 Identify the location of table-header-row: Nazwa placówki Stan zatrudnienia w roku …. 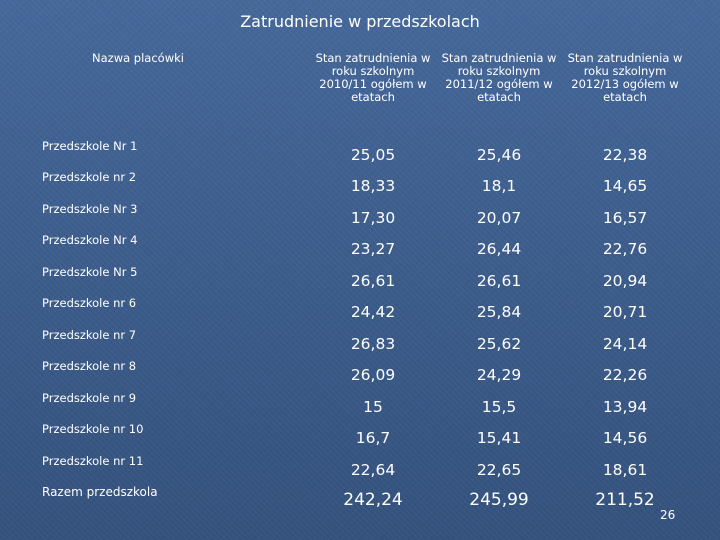
(363, 90).